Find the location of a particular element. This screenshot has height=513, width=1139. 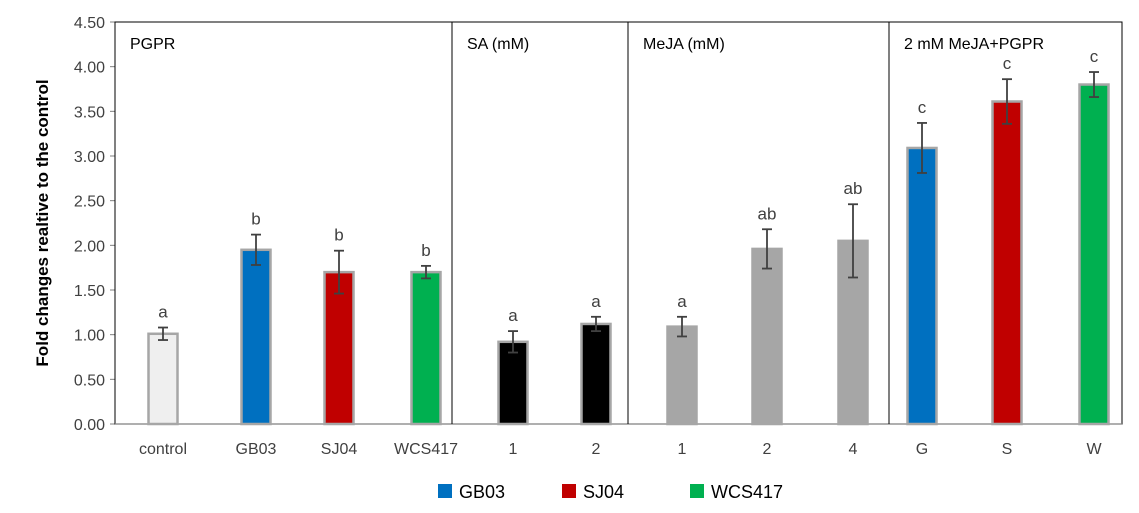

legend: GB03 SJ04 WCS417 is located at coordinates (610, 492).